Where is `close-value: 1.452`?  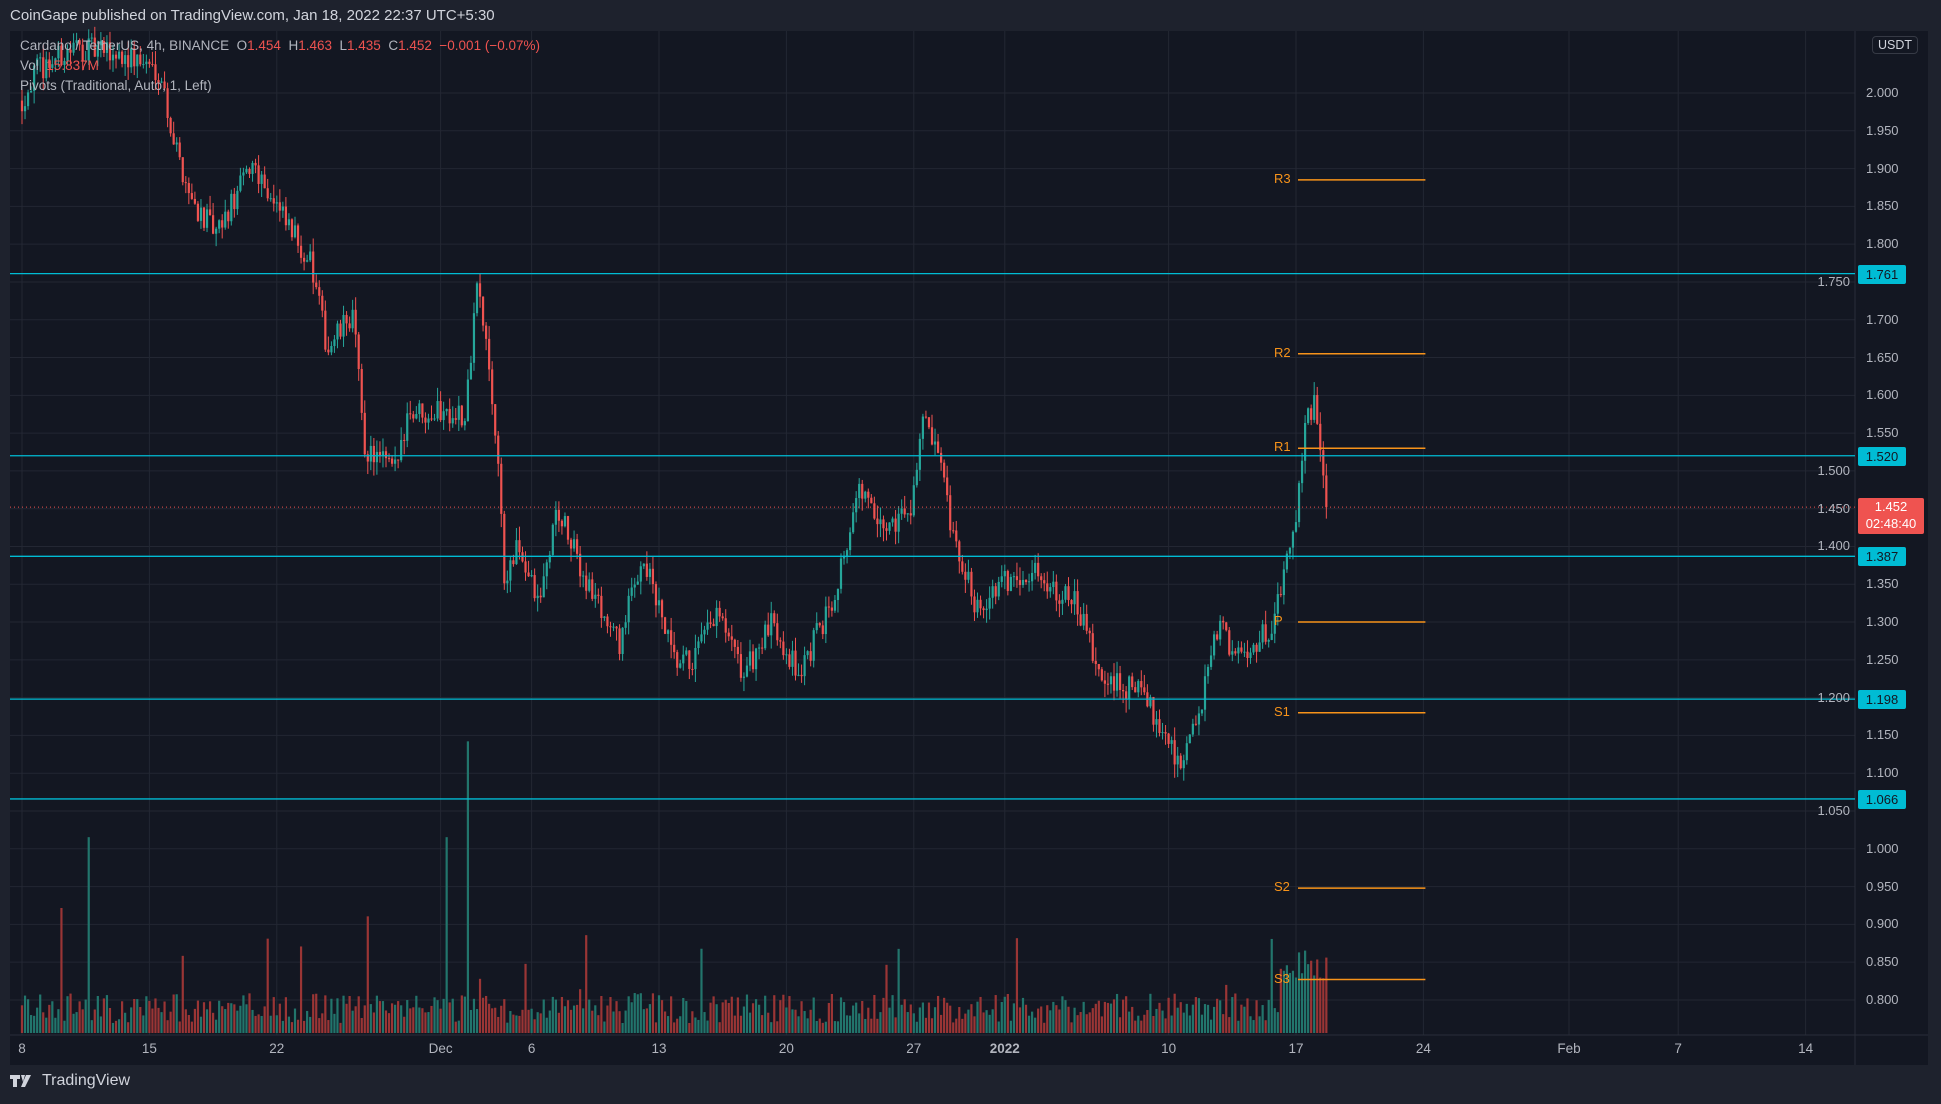
close-value: 1.452 is located at coordinates (415, 45).